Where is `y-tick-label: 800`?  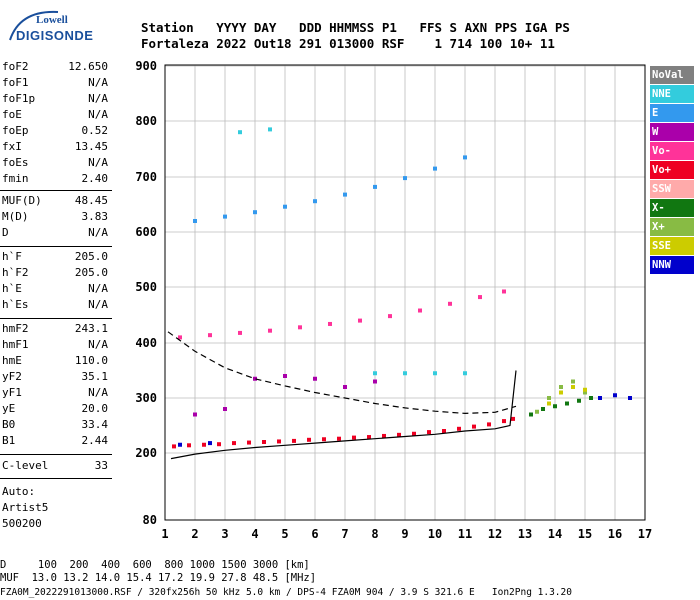 y-tick-label: 800 is located at coordinates (146, 121).